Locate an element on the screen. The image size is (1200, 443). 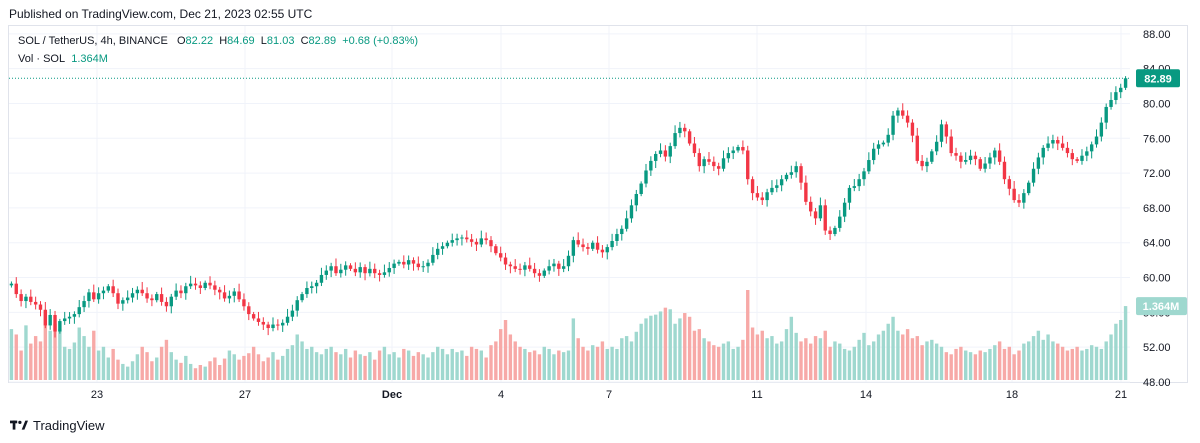
price-tick-label: 76.00 is located at coordinates (1157, 139).